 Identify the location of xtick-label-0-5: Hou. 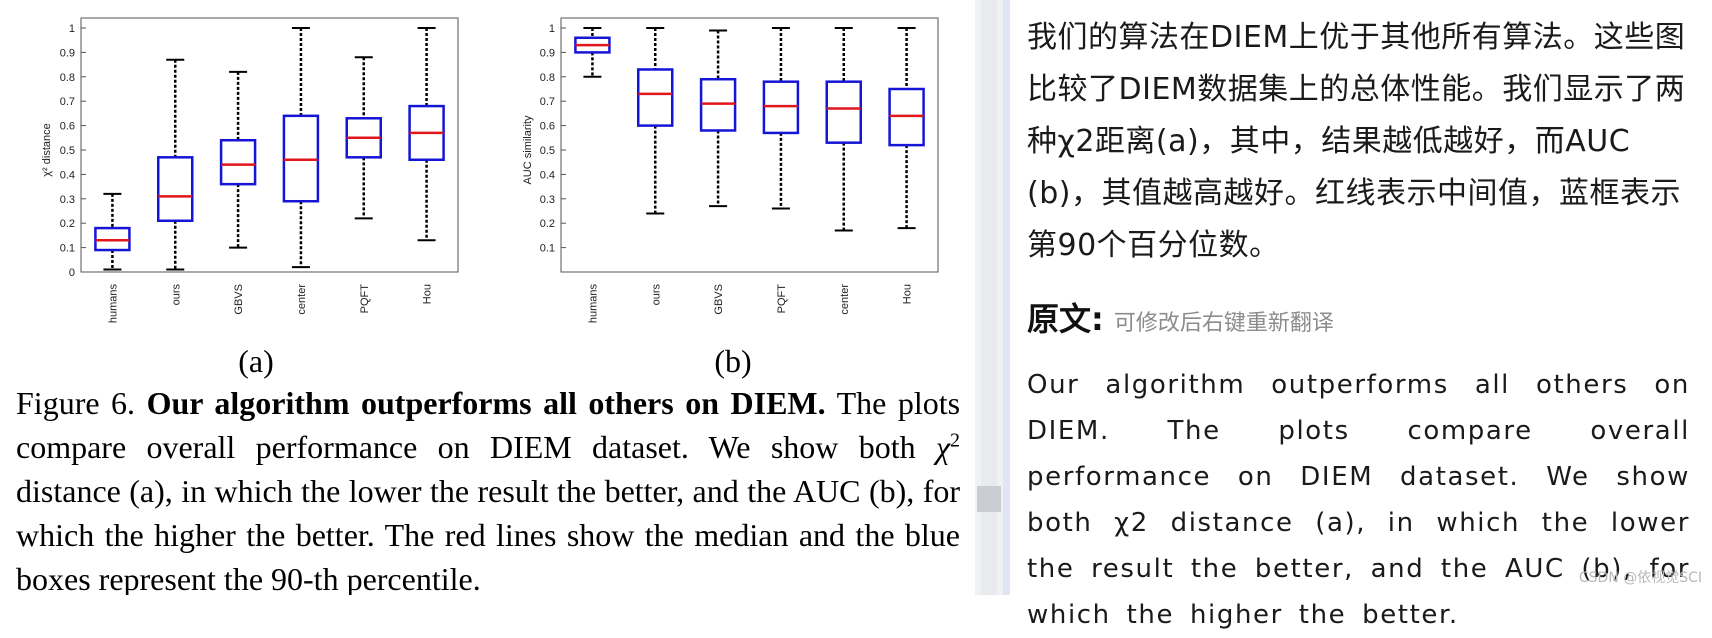
(428, 294).